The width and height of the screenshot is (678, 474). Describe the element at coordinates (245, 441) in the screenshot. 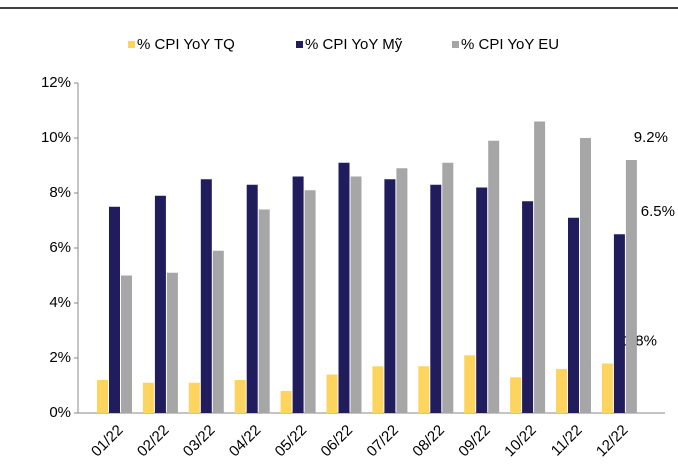

I see `x-tick-label: 04/22` at that location.